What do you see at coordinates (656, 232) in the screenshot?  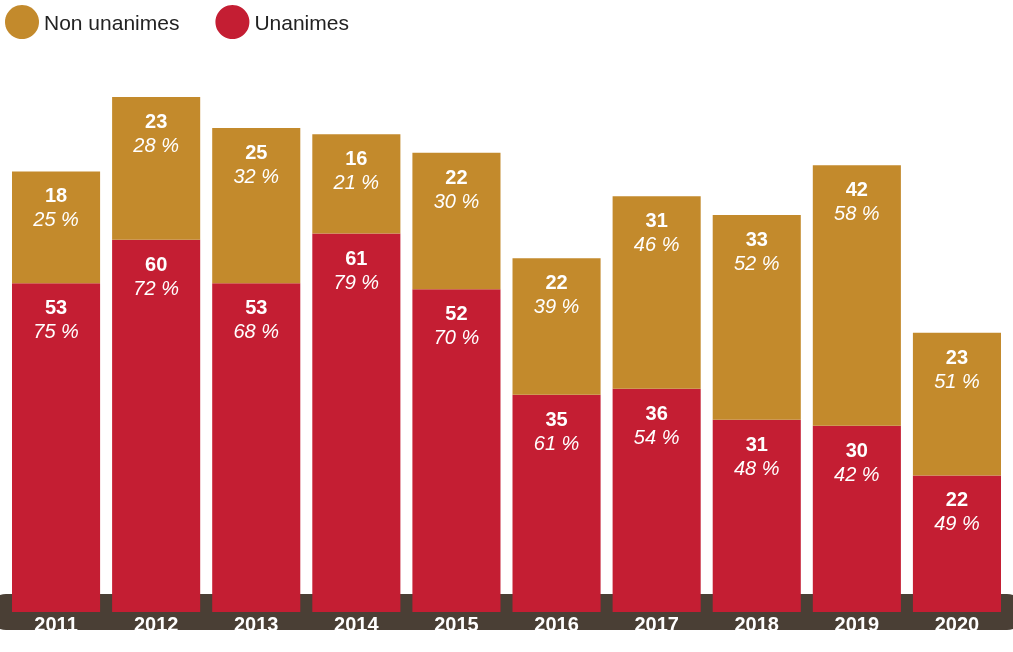 I see `data-label: 31 46 %` at bounding box center [656, 232].